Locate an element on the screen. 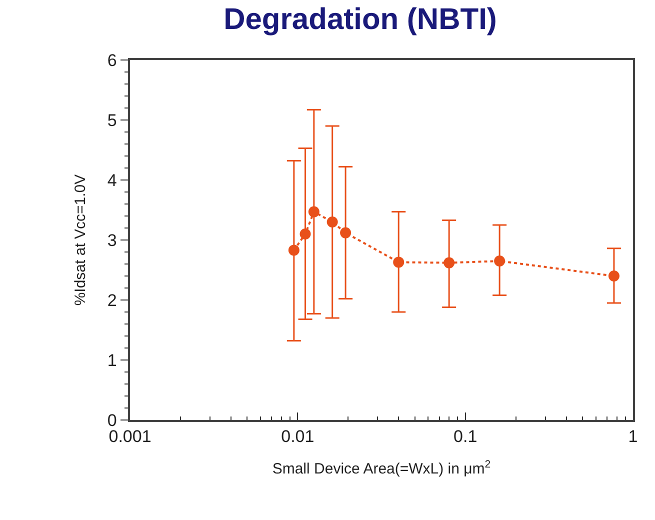 The width and height of the screenshot is (655, 520). y-tick-label: 3 is located at coordinates (112, 240).